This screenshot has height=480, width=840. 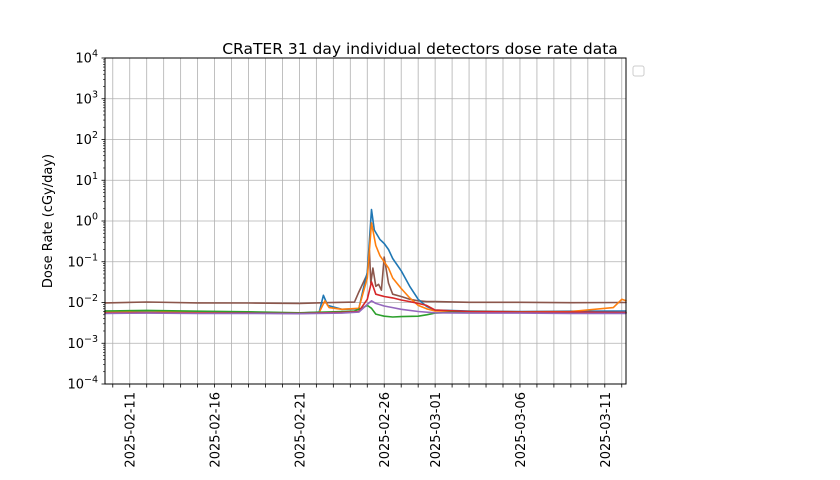 What do you see at coordinates (48, 221) in the screenshot?
I see `y-axis-label: Dose Rate (cGy/day)` at bounding box center [48, 221].